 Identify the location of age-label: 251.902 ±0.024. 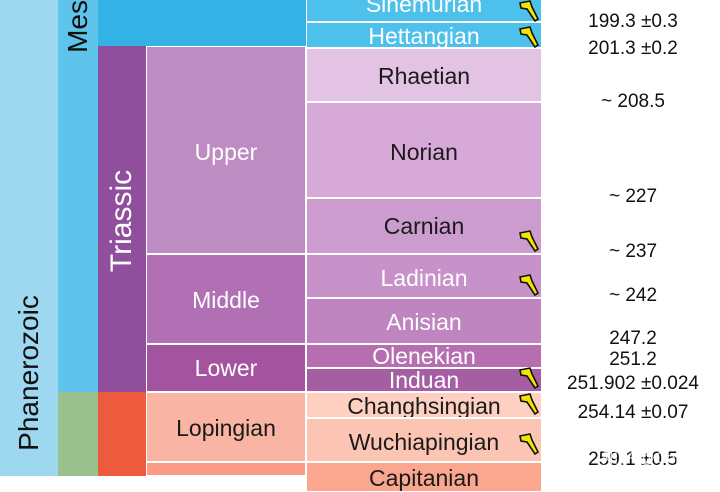
(633, 383).